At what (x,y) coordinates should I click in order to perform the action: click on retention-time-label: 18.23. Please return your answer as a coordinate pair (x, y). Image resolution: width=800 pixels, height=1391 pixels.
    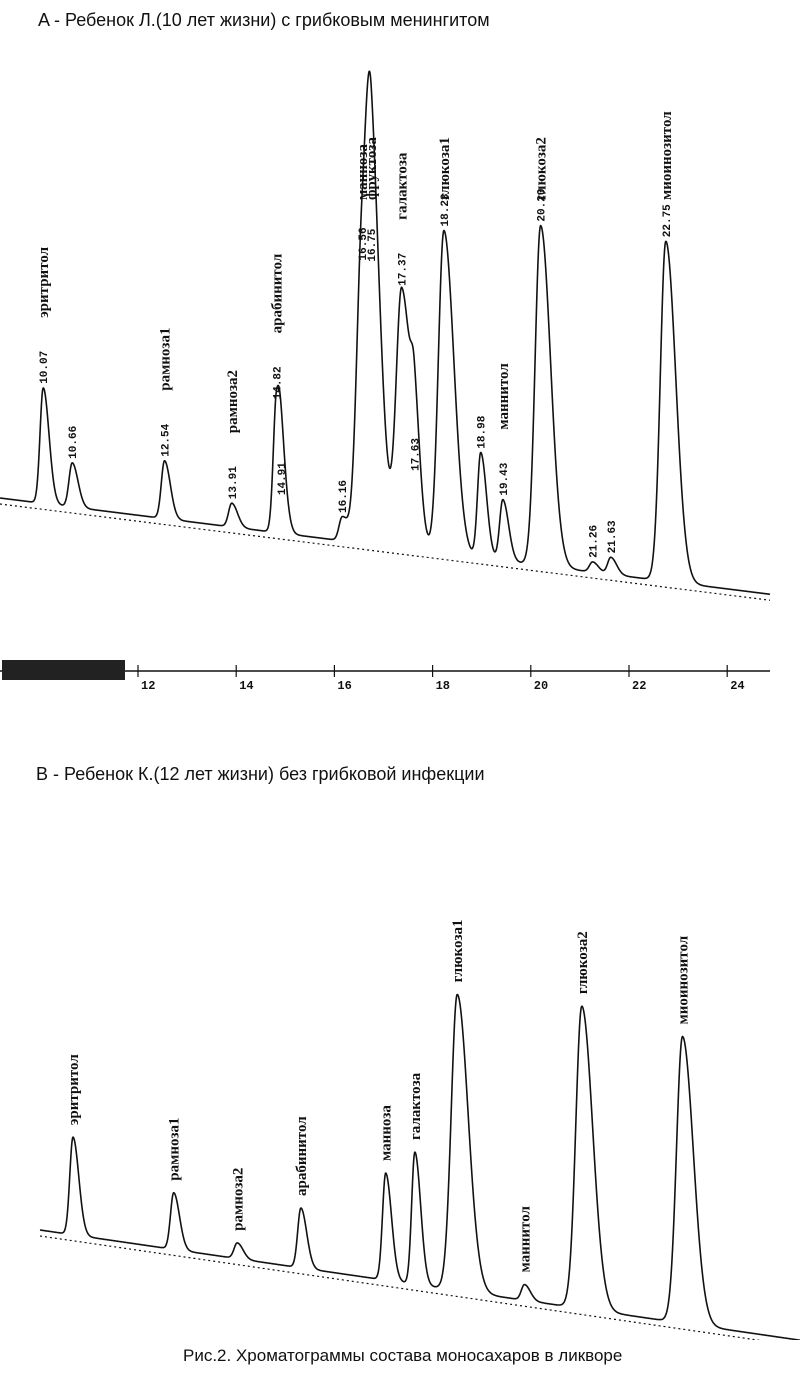
    Looking at the image, I should click on (446, 209).